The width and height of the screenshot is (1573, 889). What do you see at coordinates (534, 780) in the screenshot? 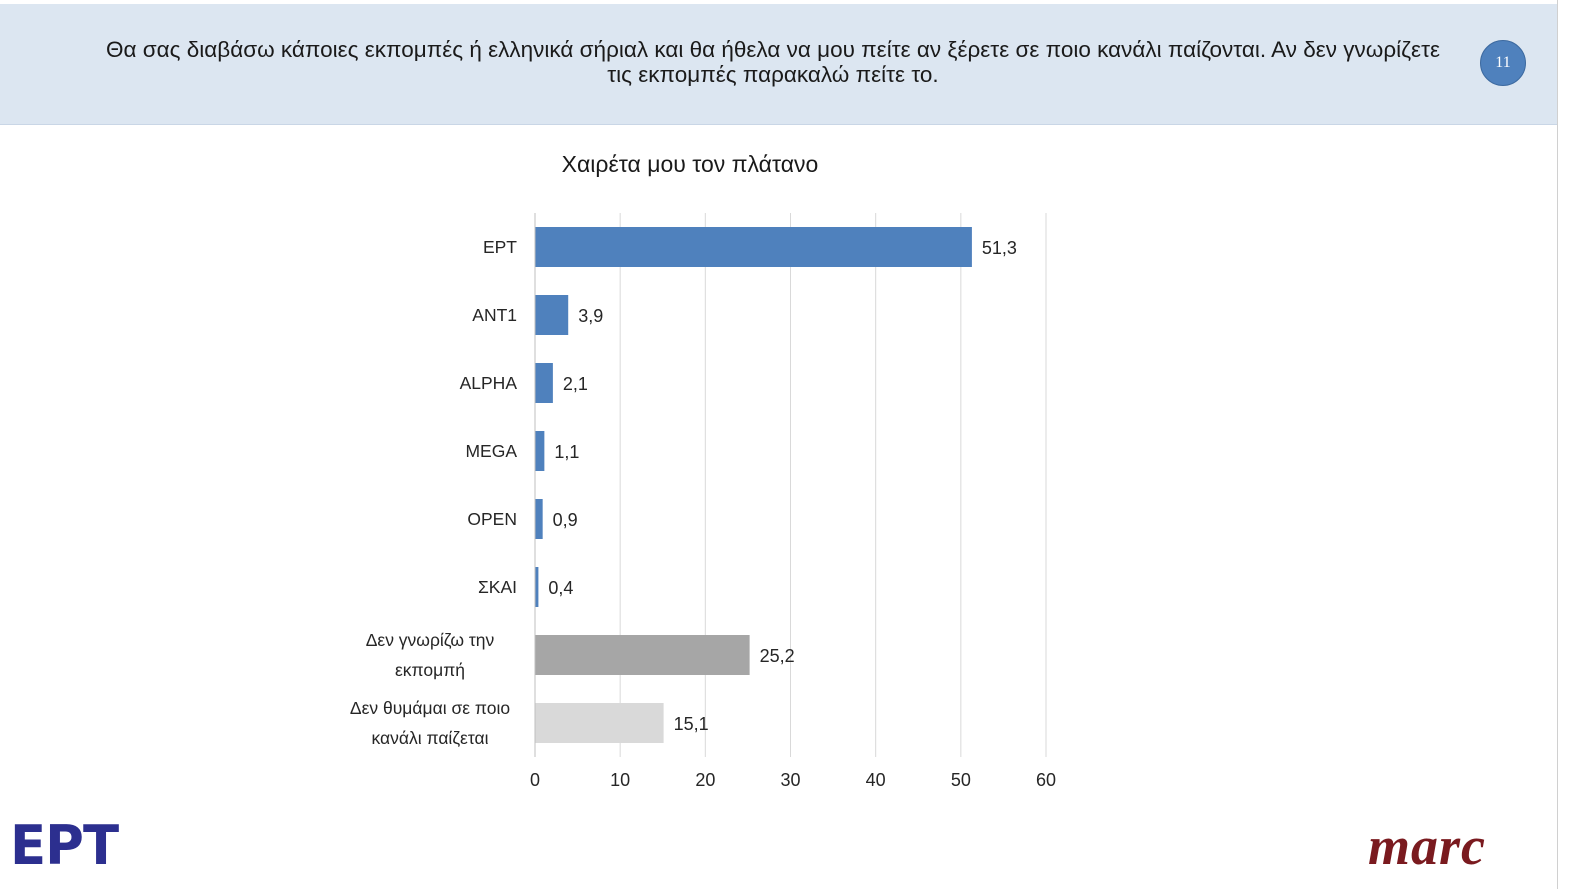
I see `x-tick-label: 0` at bounding box center [534, 780].